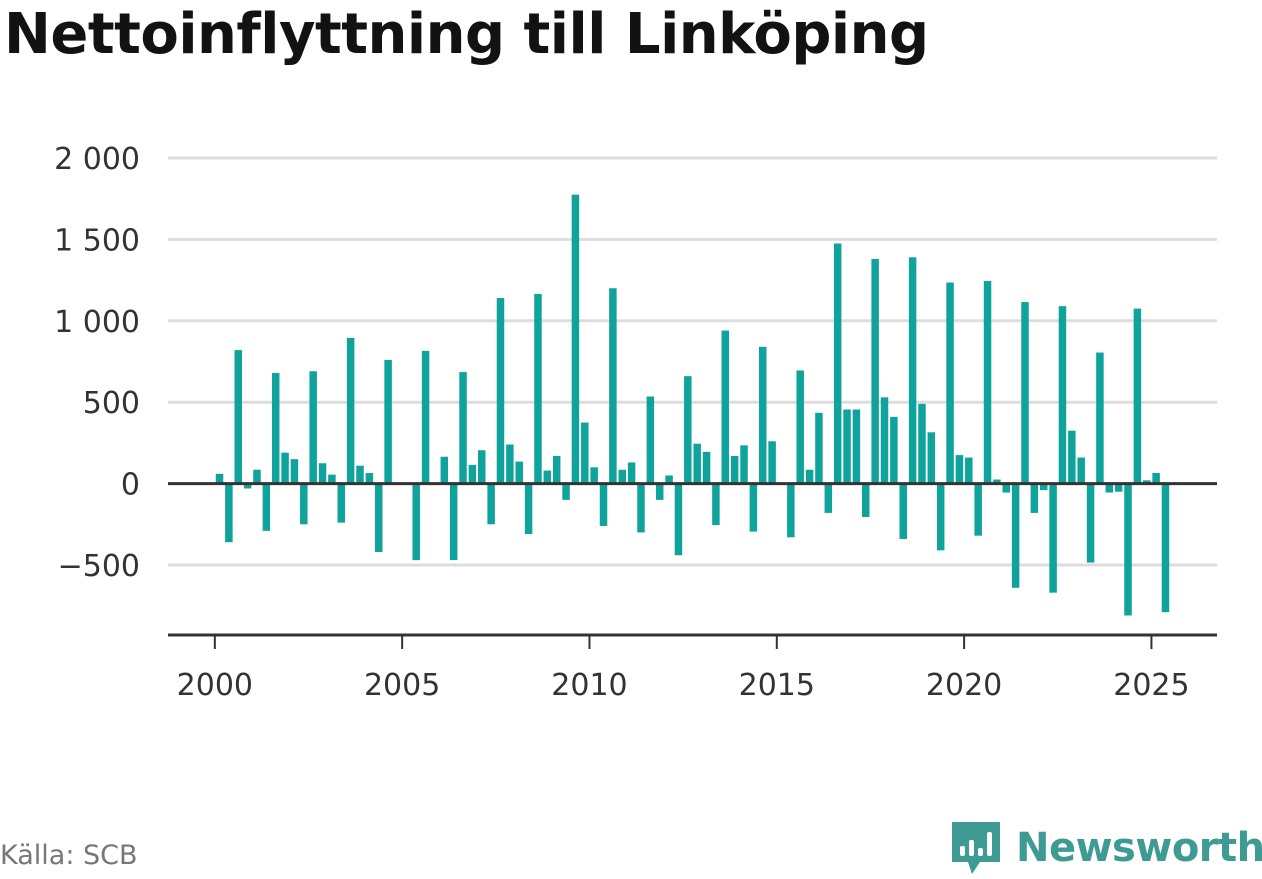 This screenshot has height=879, width=1262. I want to click on y-axis-tick-labels: −500 0 500 1 000 1 500 2 000, so click(97, 363).